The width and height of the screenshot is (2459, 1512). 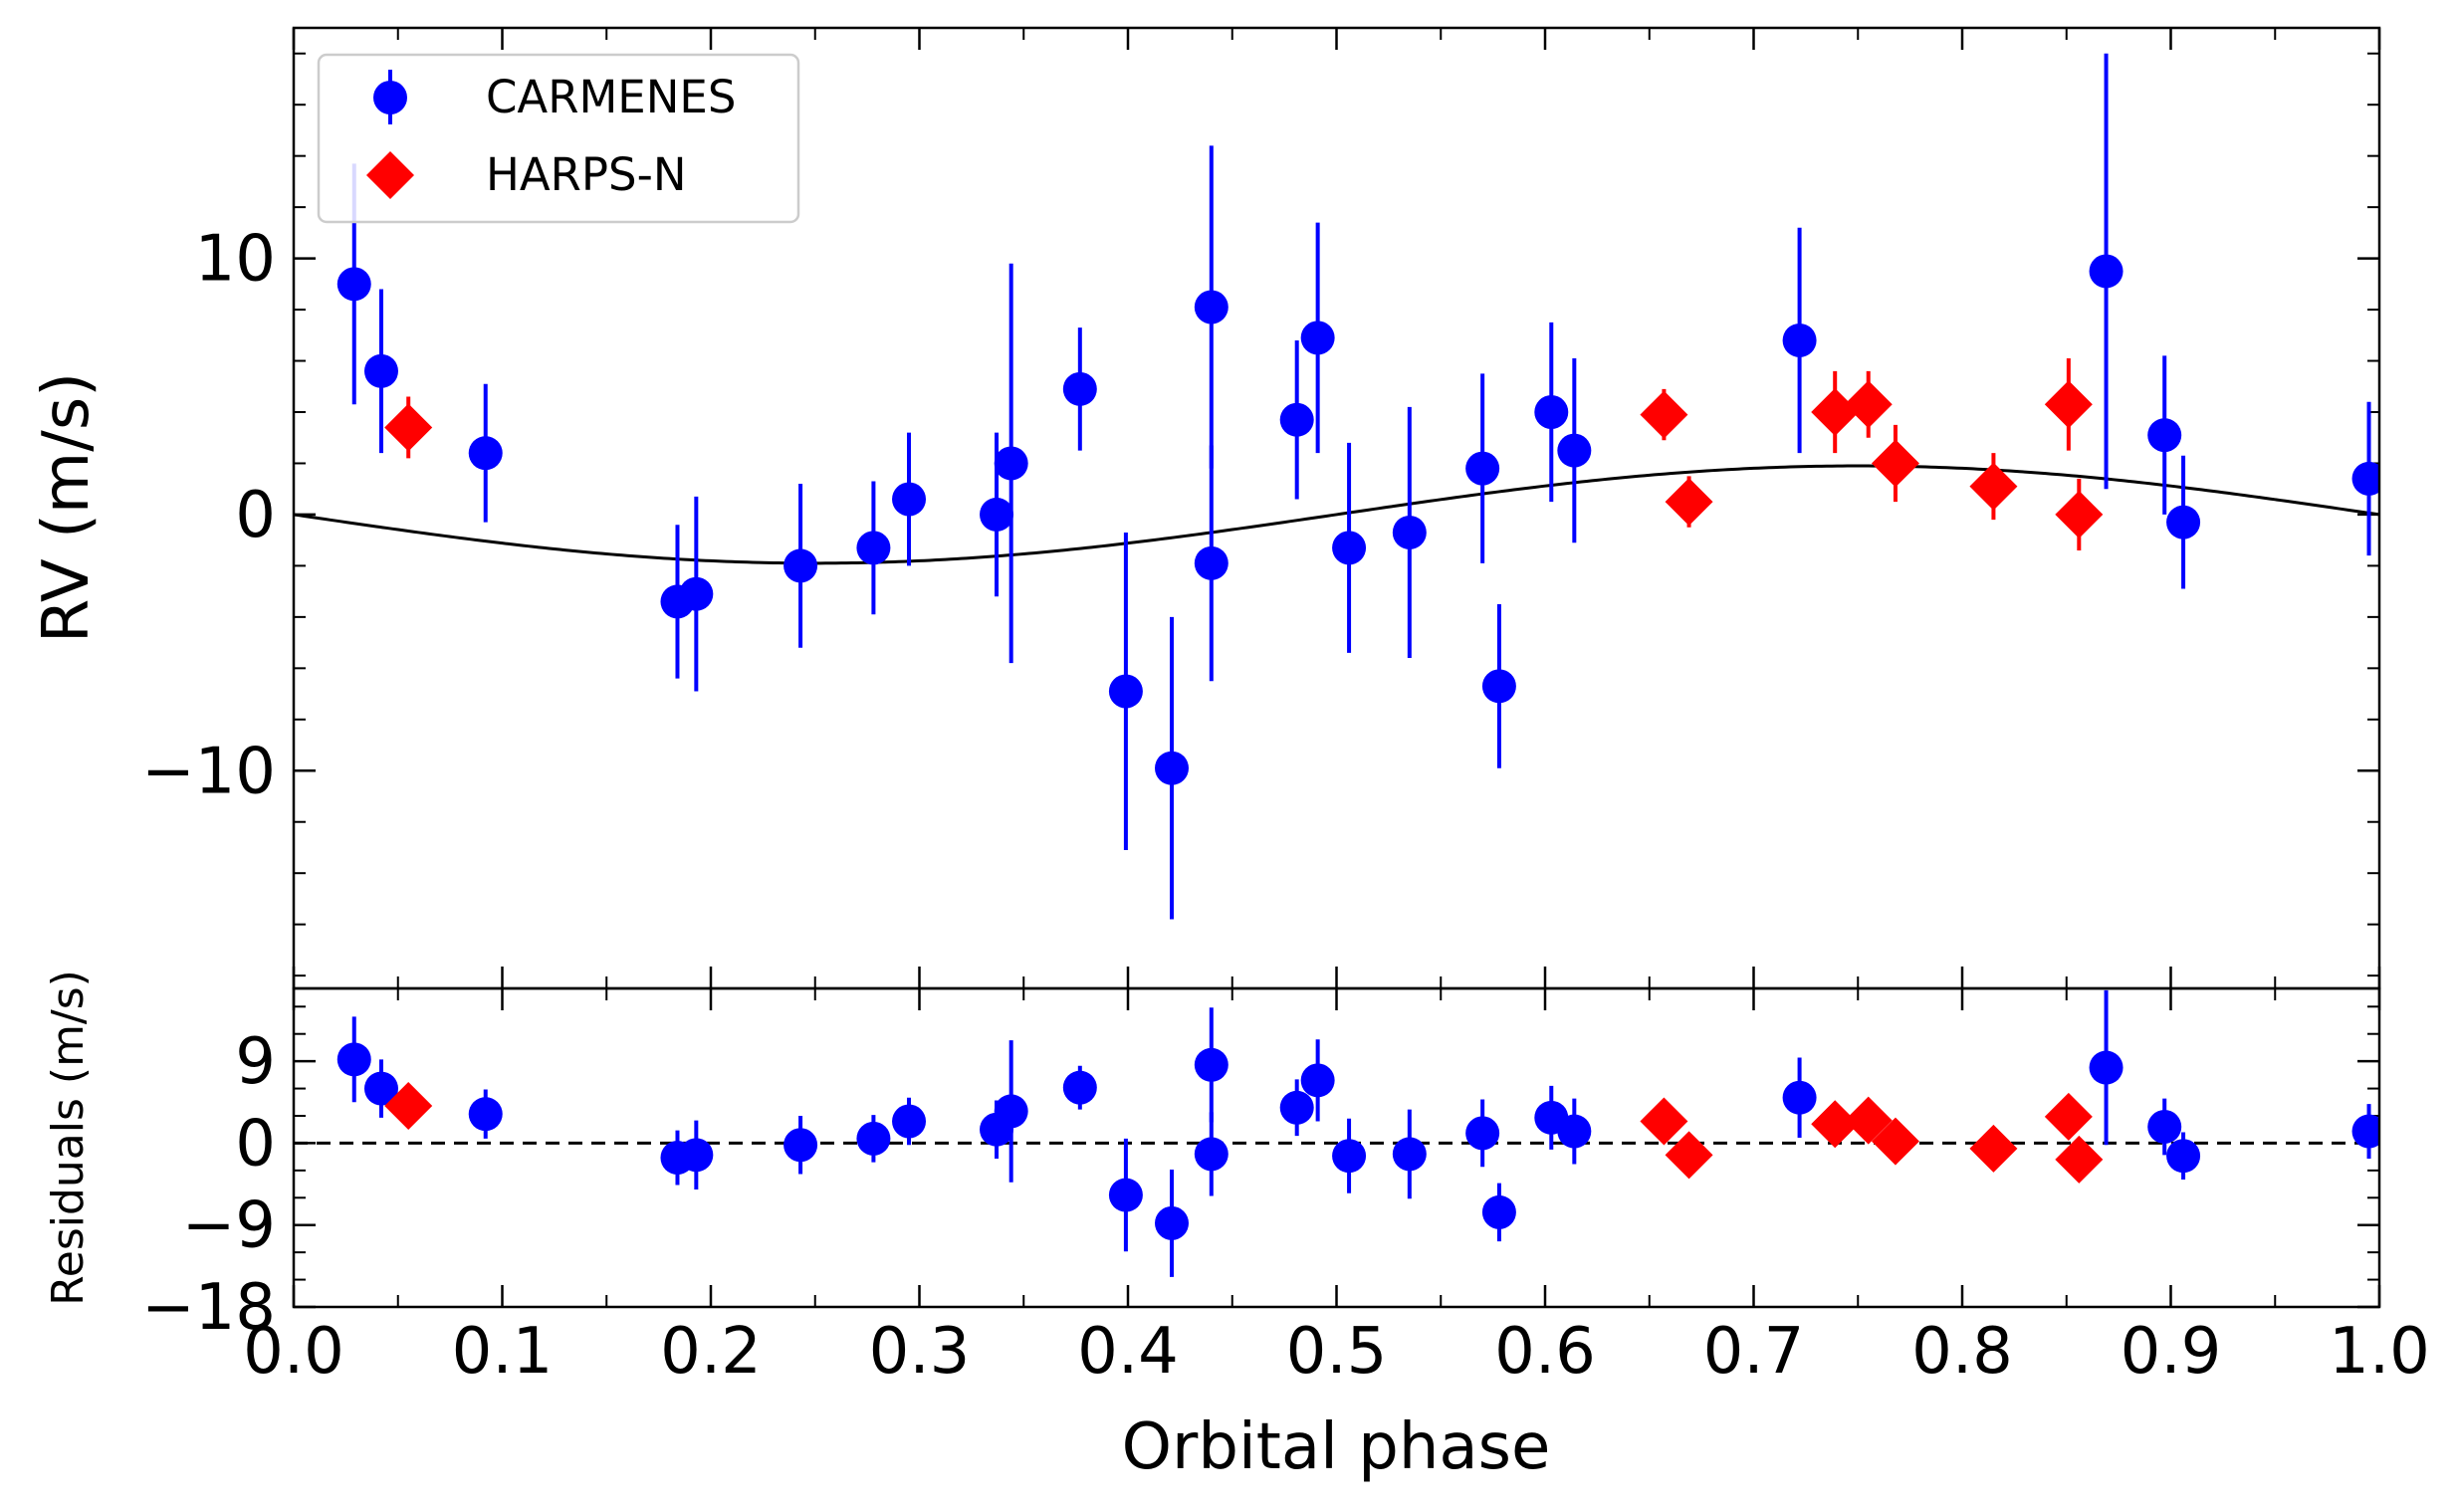 I want to click on x-tick-label: 1.0, so click(x=2379, y=1352).